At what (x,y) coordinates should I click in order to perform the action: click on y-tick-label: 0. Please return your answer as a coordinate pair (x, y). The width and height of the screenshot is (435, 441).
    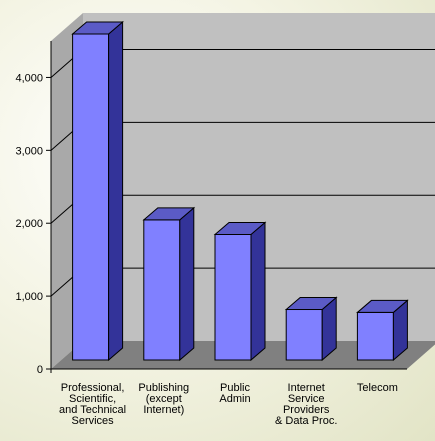
    Looking at the image, I should click on (40, 370).